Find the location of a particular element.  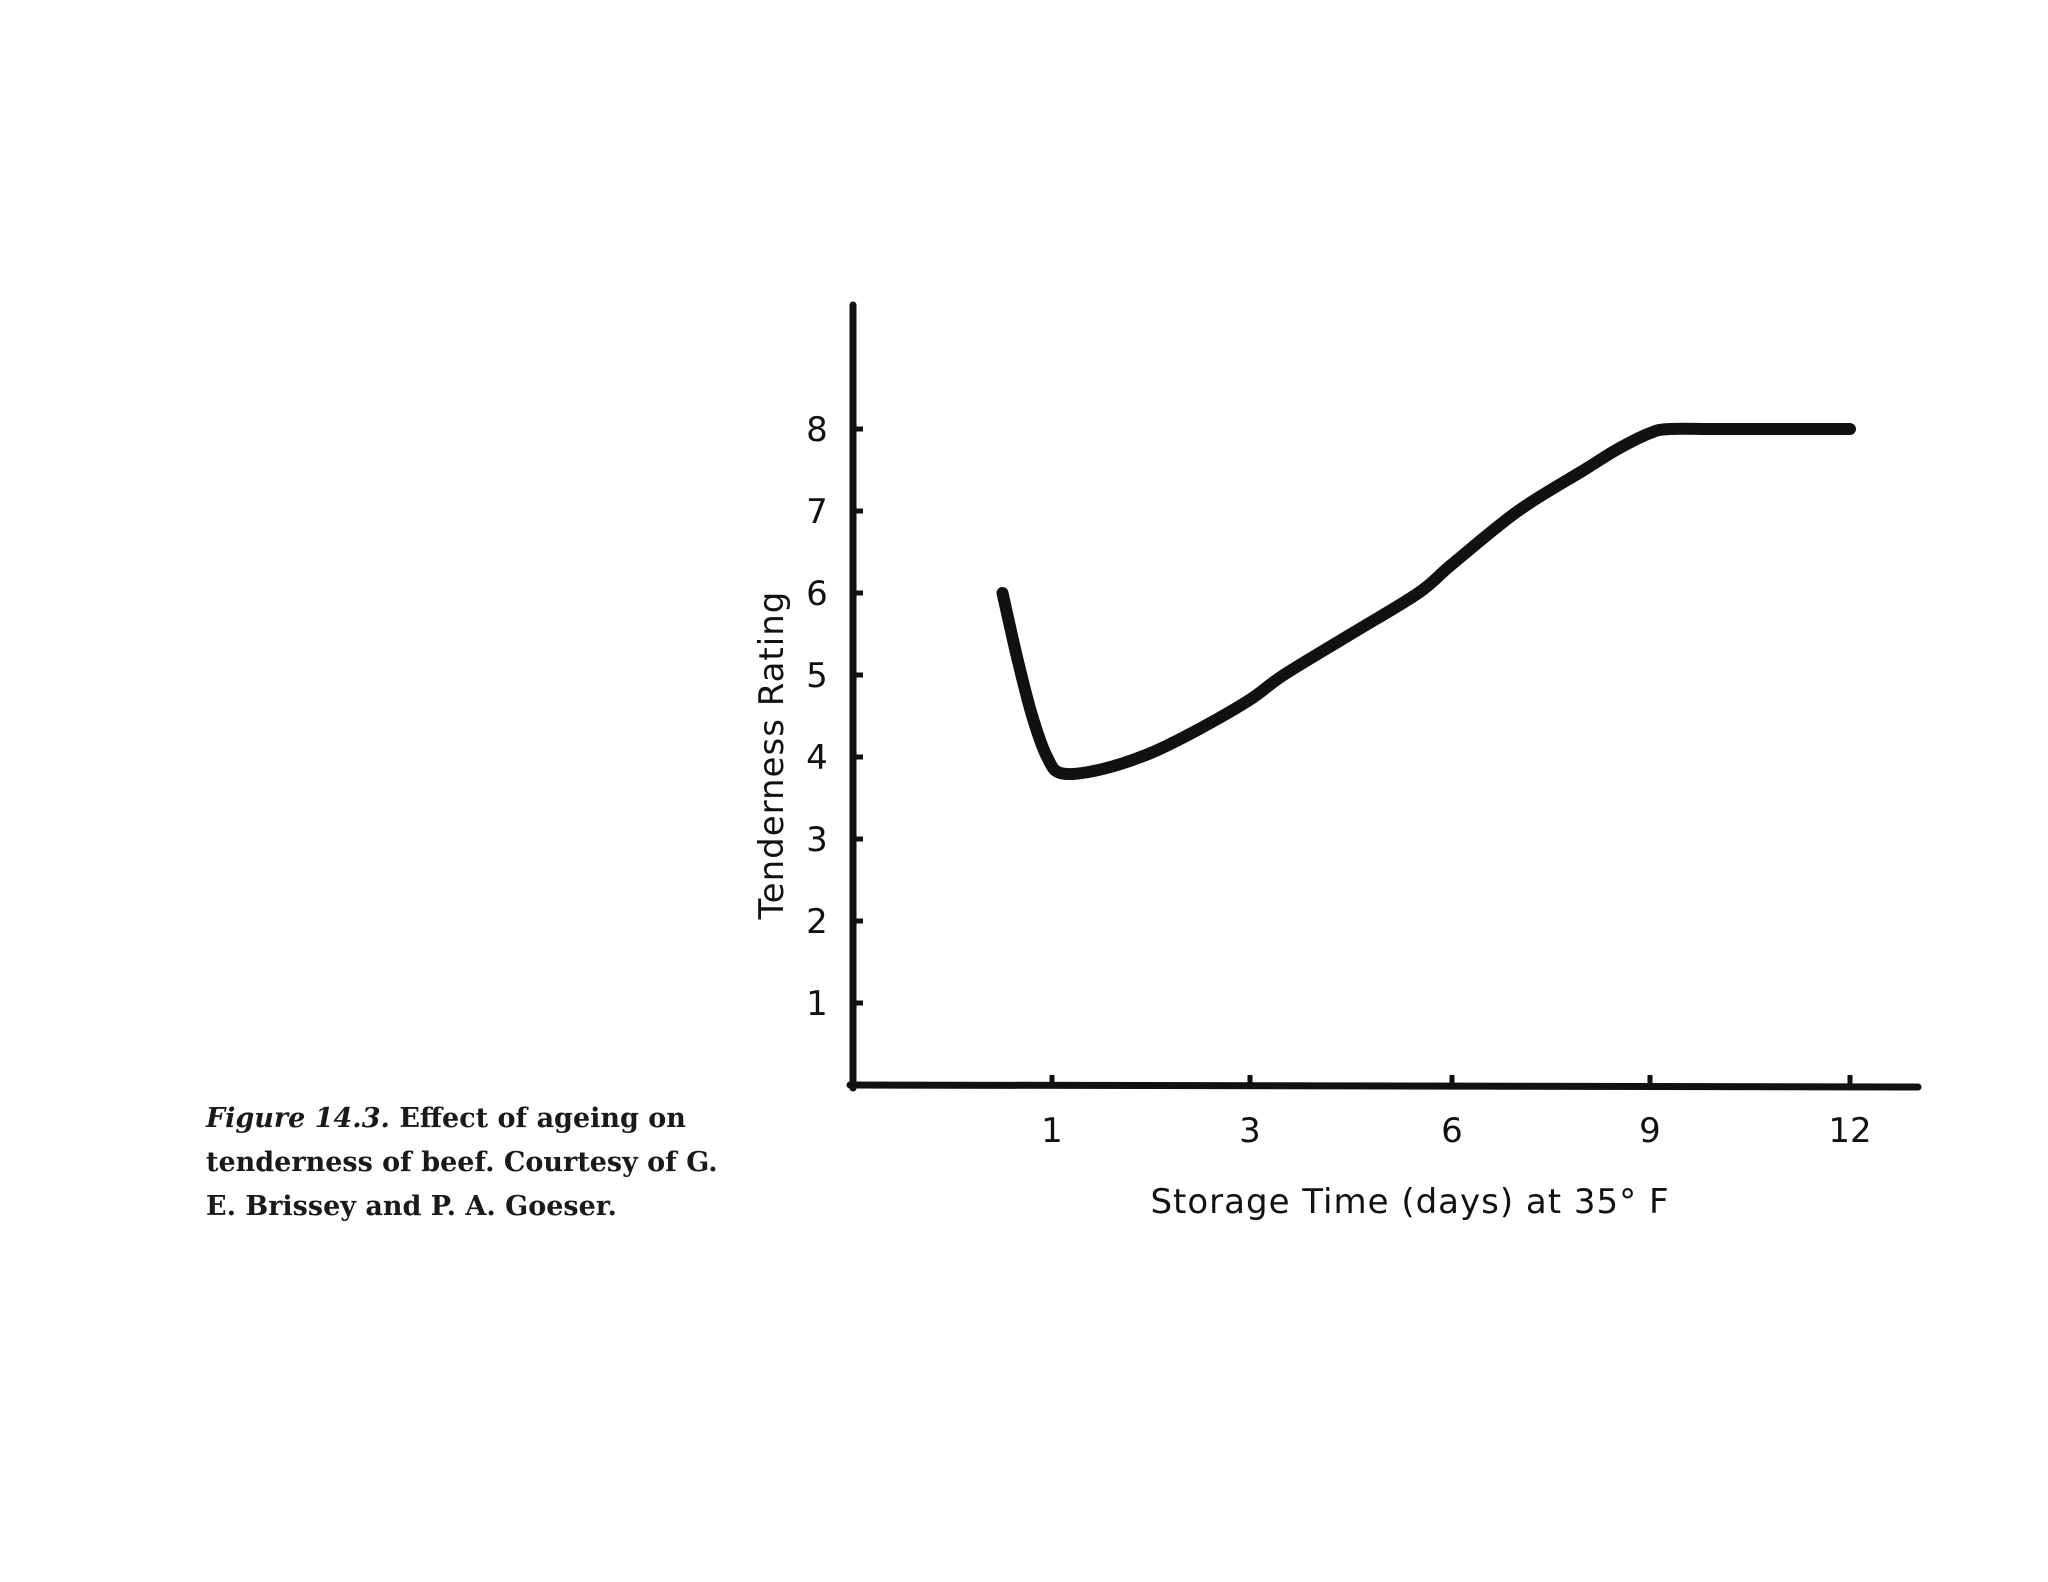

x-tick-label: 12 is located at coordinates (1849, 1131).